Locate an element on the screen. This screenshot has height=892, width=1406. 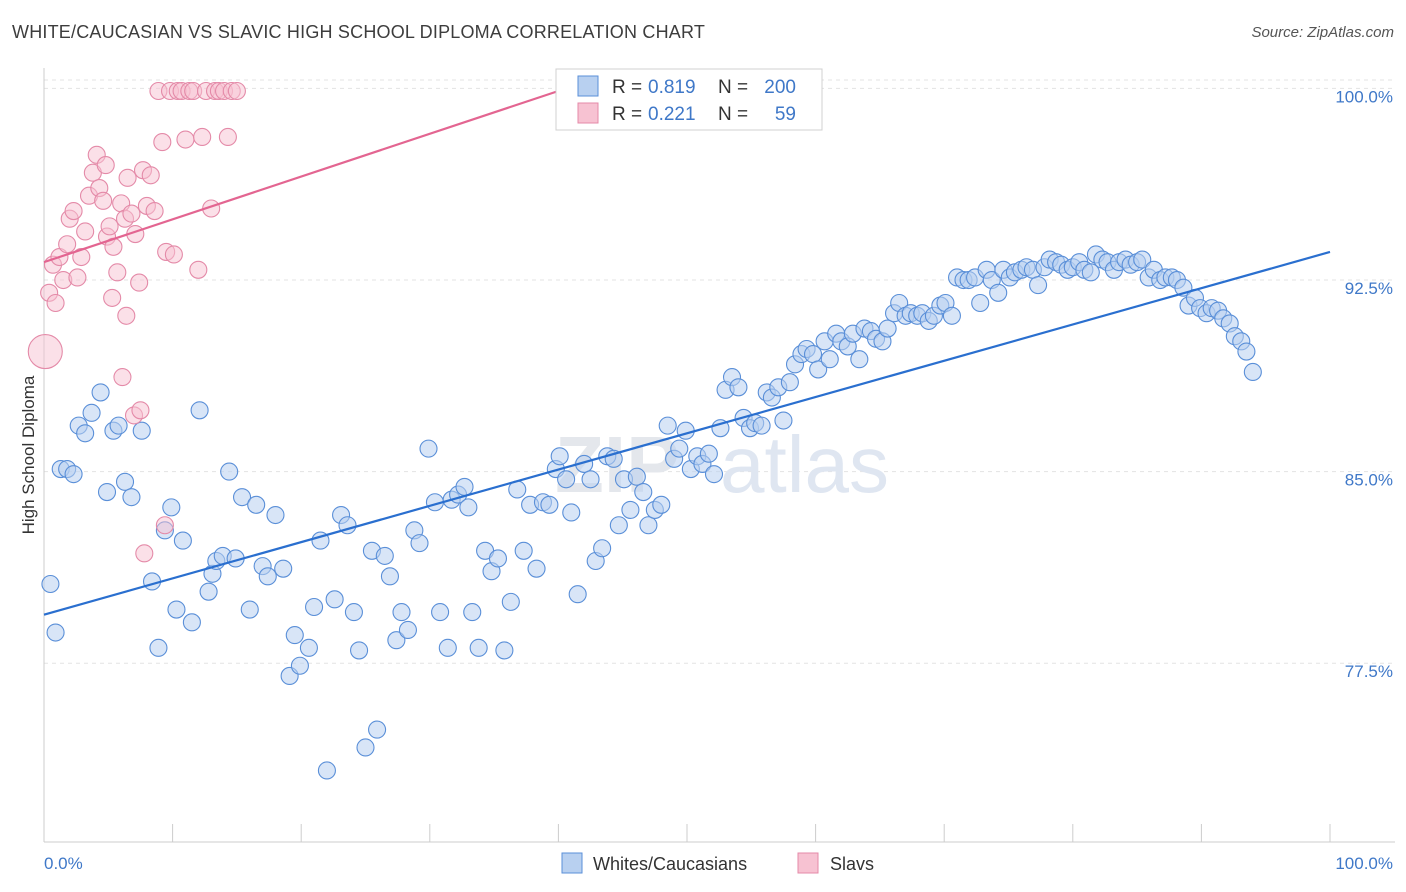
bottom-swatch-whites is located at coordinates (572, 863).